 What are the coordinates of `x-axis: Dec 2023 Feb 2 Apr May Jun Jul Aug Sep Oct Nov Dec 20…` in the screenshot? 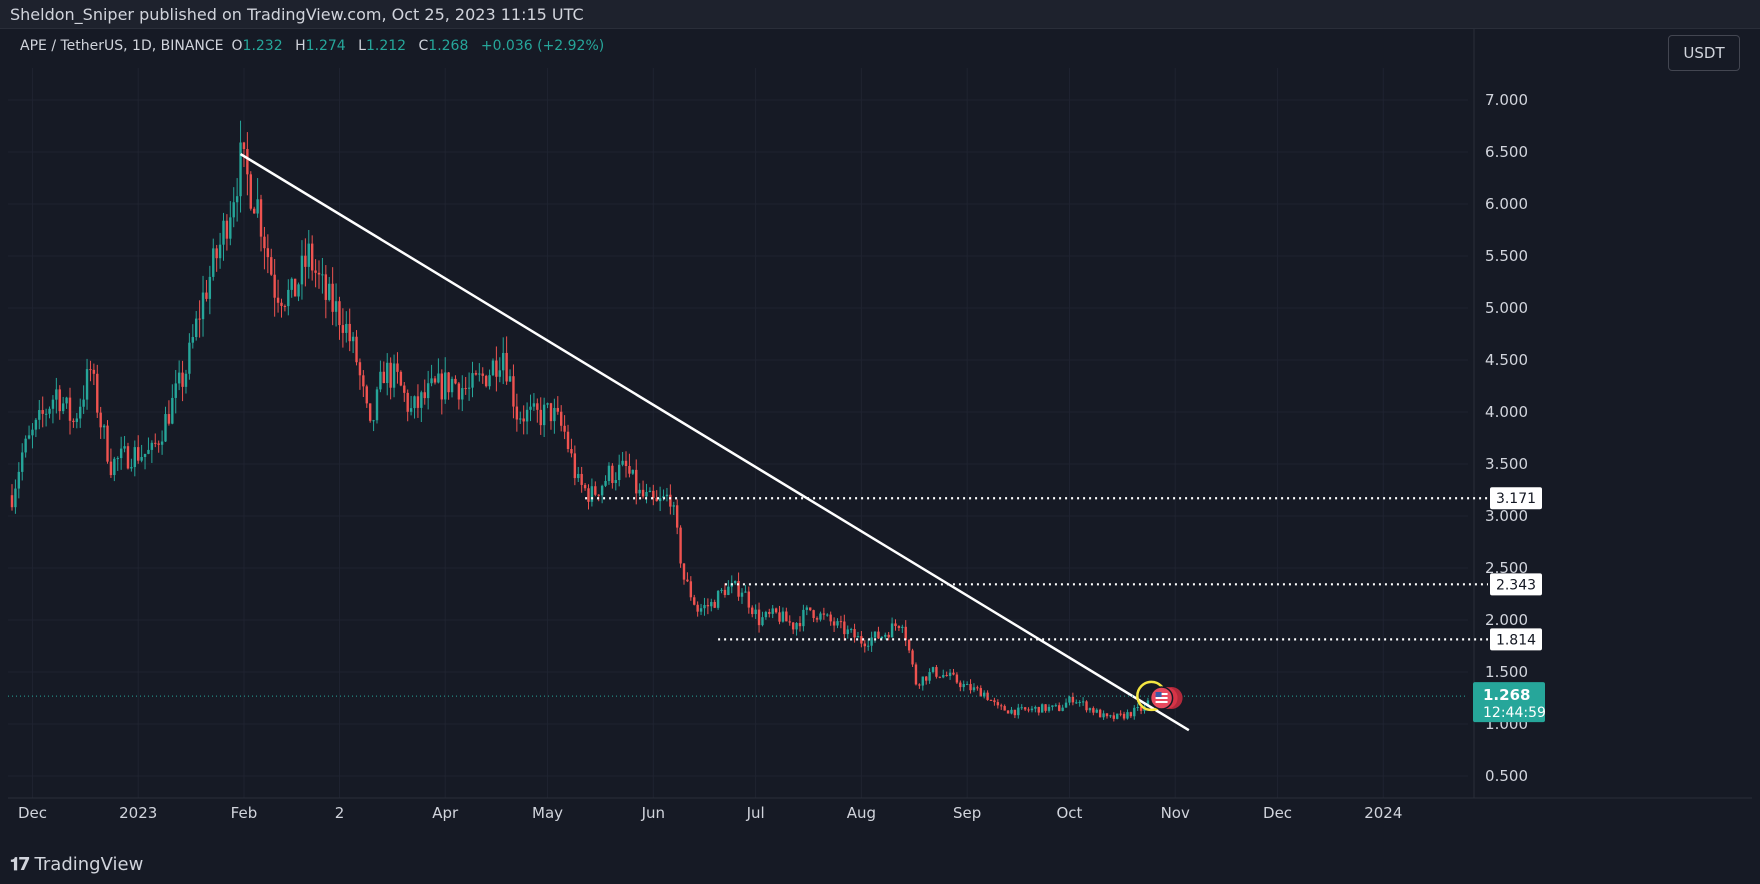 It's located at (710, 813).